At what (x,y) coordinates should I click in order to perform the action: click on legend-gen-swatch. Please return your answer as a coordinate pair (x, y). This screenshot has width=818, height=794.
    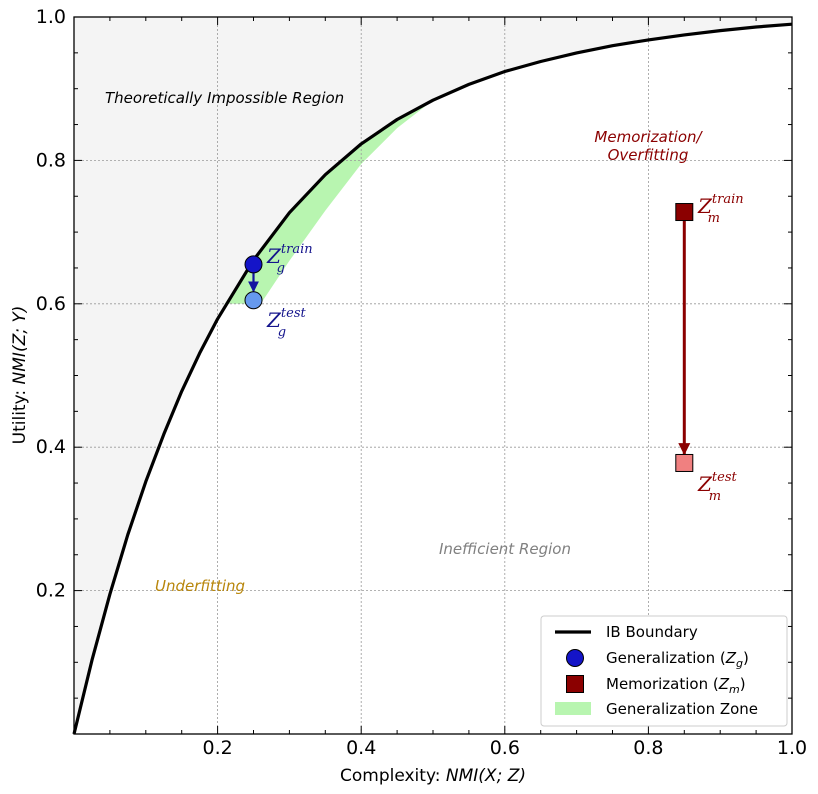
    Looking at the image, I should click on (575, 658).